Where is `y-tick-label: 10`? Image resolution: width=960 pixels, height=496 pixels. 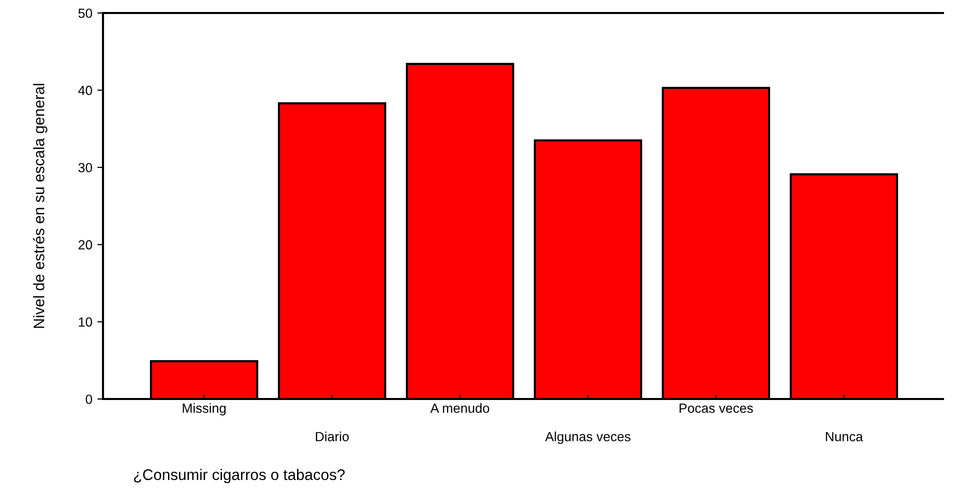 y-tick-label: 10 is located at coordinates (85, 322).